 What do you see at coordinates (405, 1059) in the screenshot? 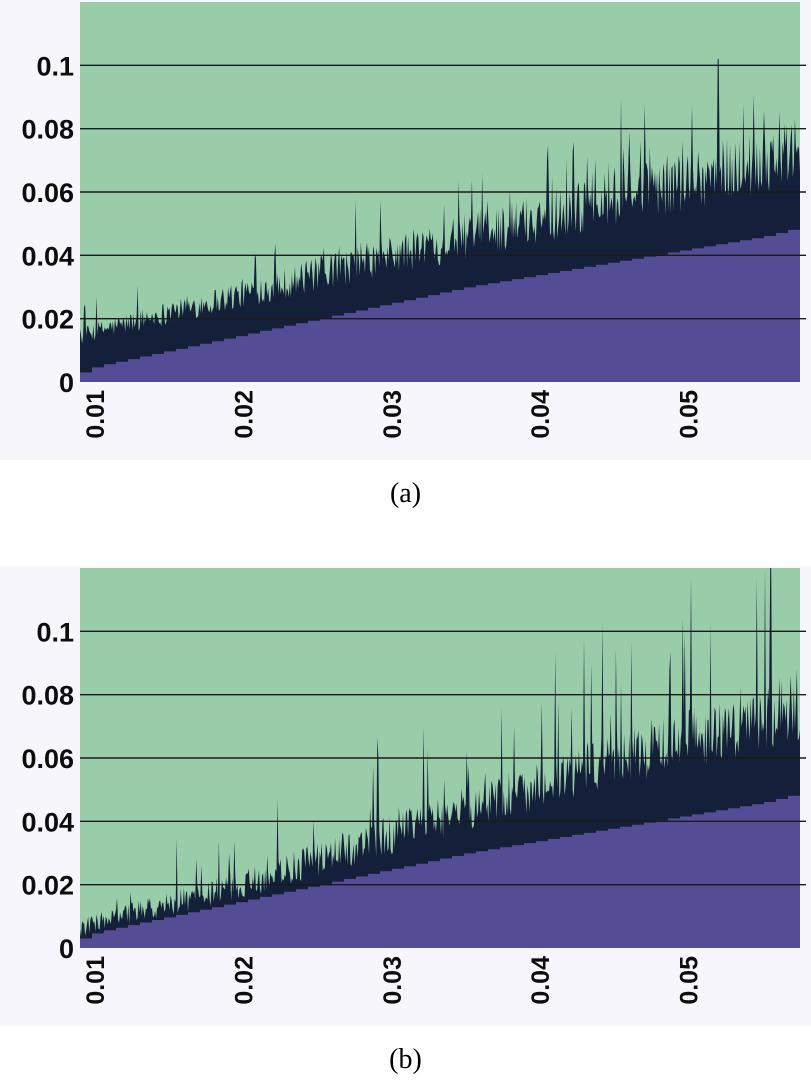
I see `panel-label-b: (b)` at bounding box center [405, 1059].